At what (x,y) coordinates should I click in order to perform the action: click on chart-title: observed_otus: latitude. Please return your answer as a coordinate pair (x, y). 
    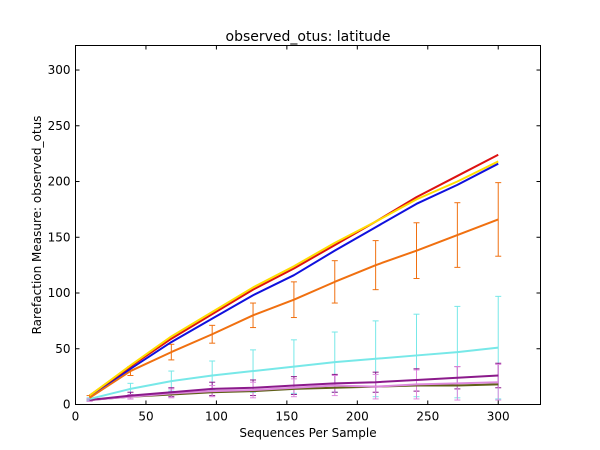
    Looking at the image, I should click on (308, 37).